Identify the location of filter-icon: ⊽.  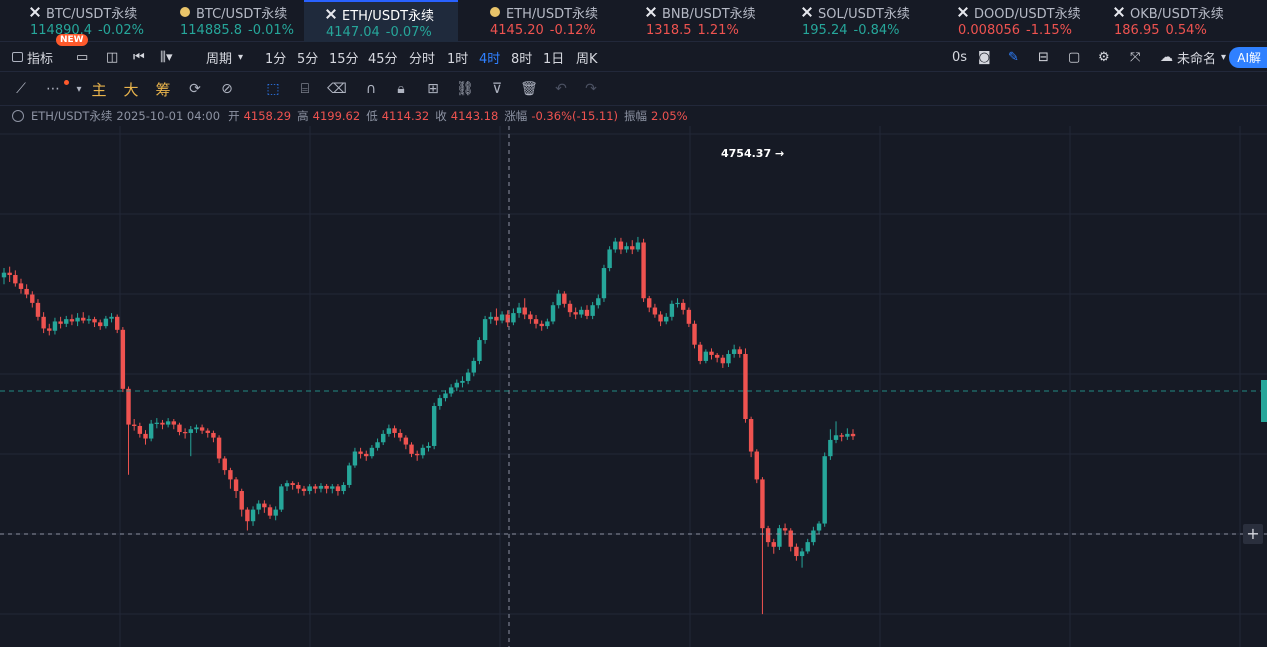
(497, 89).